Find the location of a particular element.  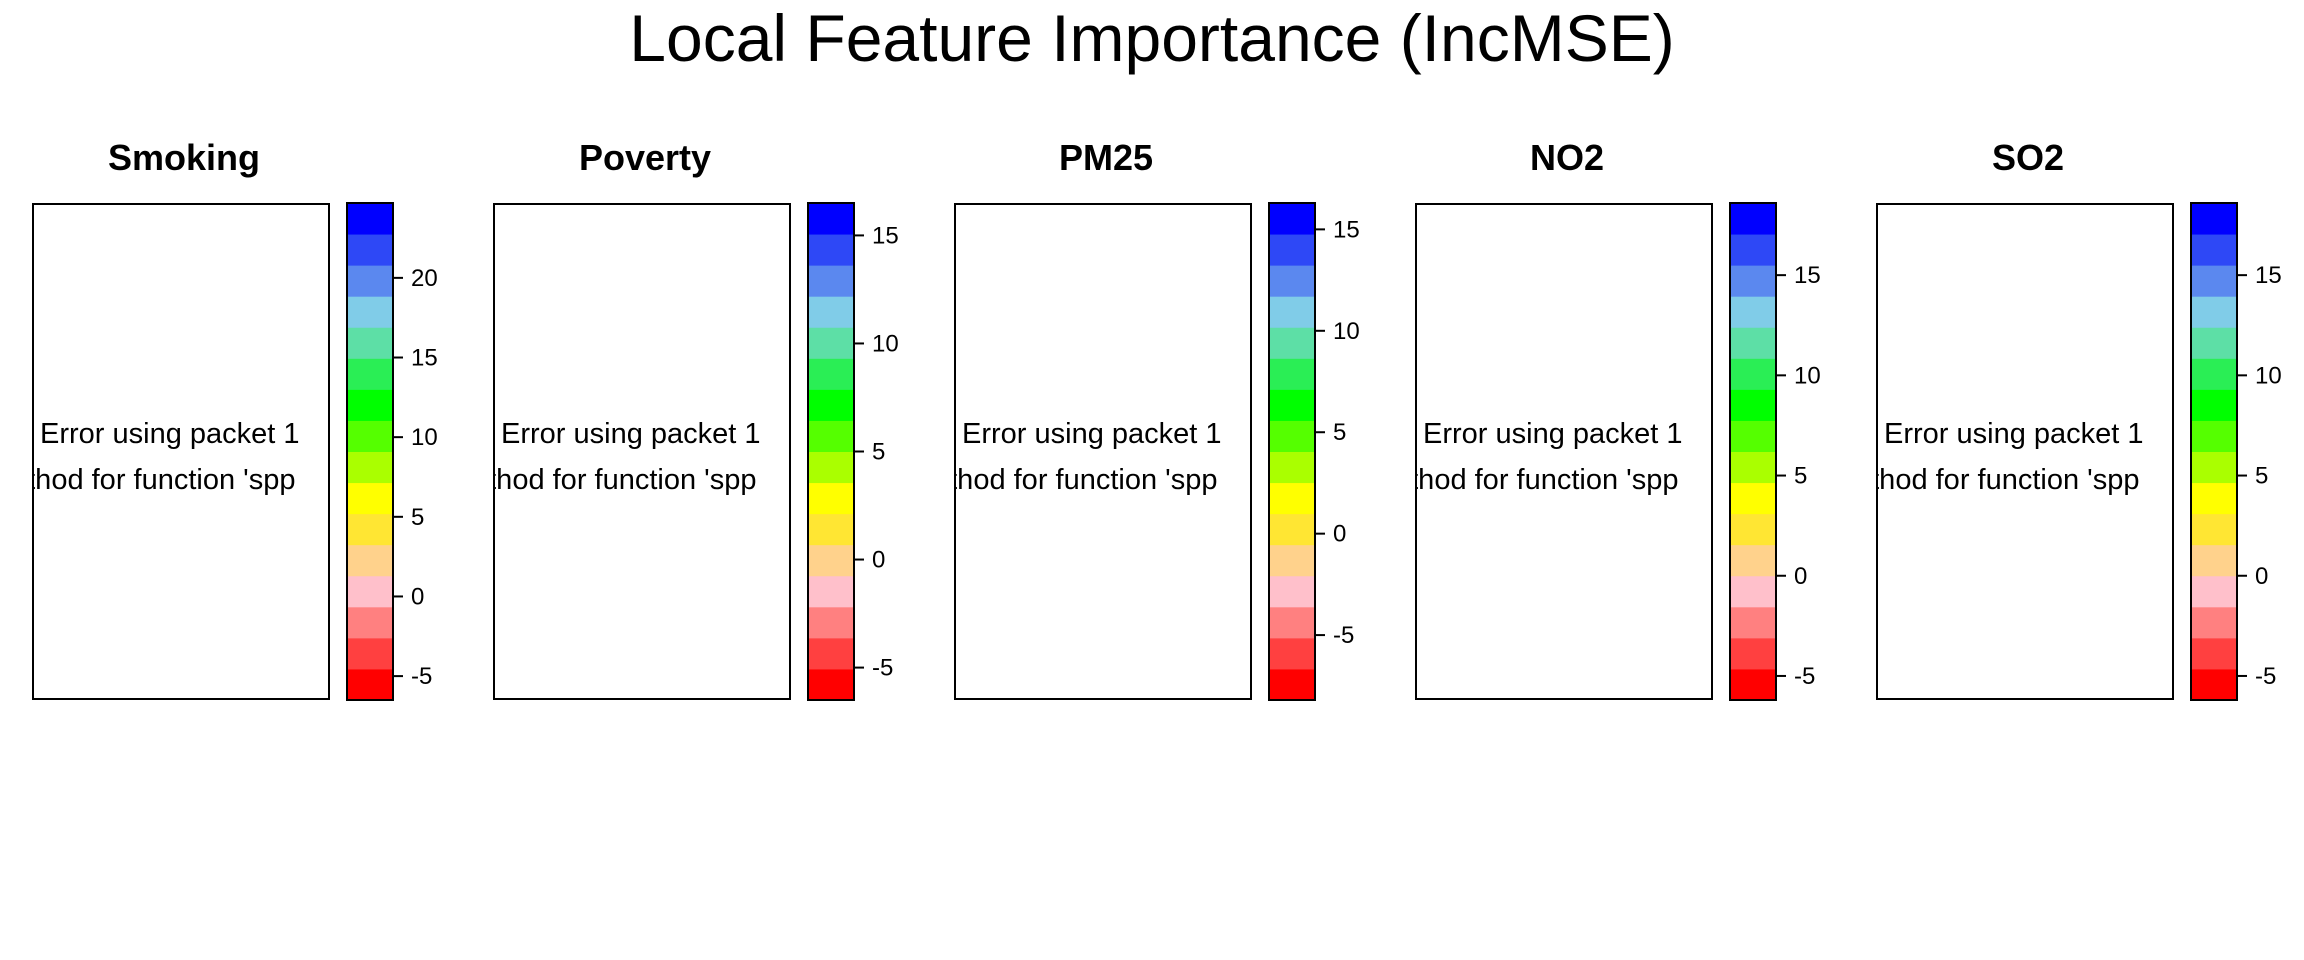

panel-title-smoking: Smoking is located at coordinates (183, 157).